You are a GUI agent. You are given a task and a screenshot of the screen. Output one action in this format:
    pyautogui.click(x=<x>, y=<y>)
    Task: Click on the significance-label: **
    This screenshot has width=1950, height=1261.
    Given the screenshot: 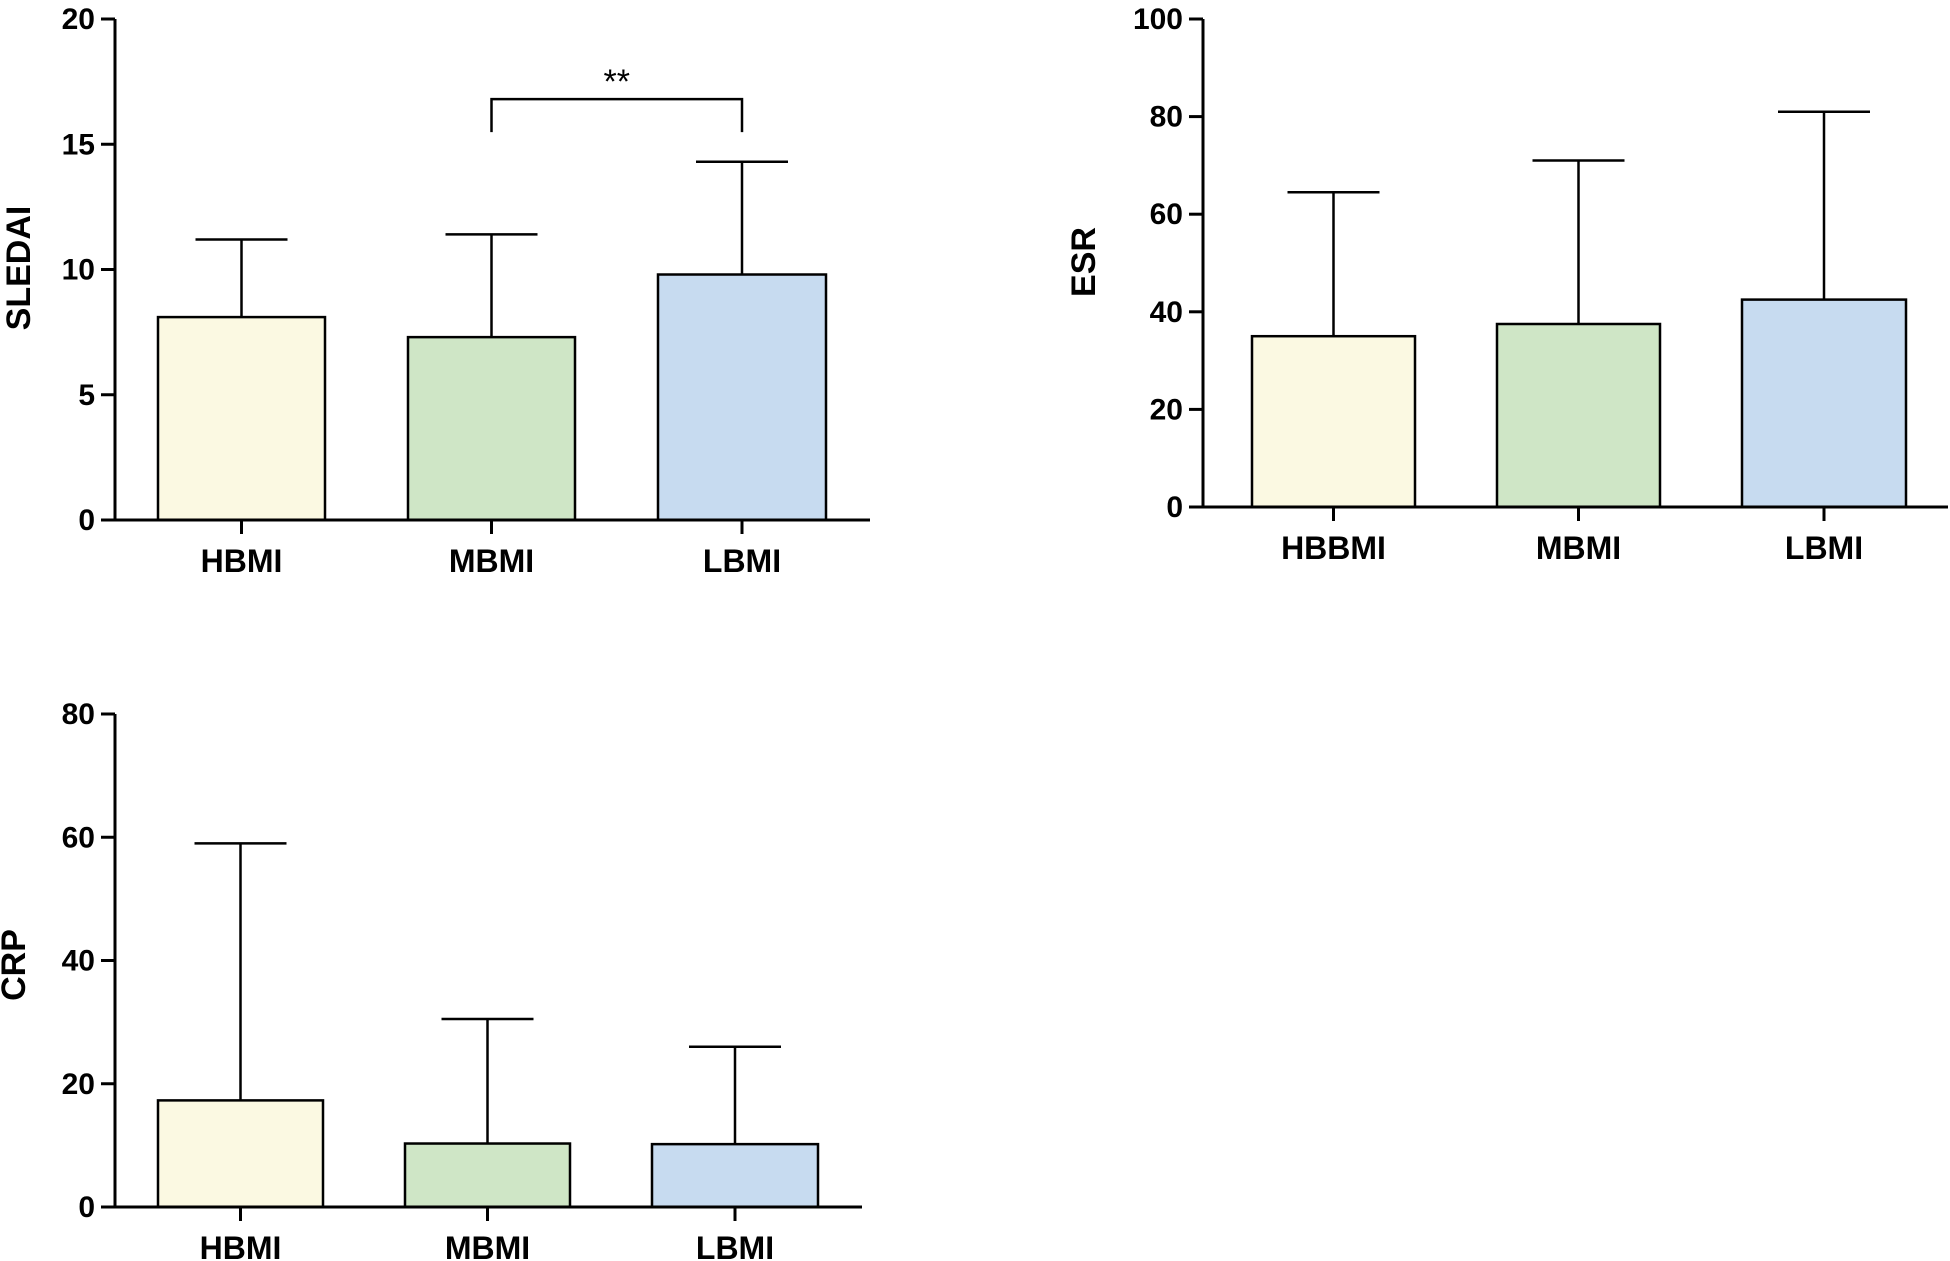 What is the action you would take?
    pyautogui.click(x=617, y=82)
    